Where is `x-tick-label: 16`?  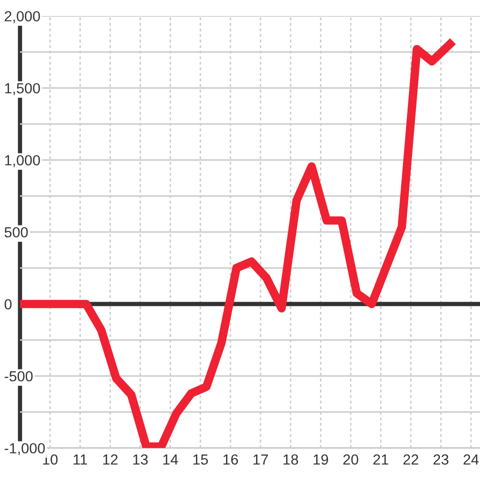 x-tick-label: 16 is located at coordinates (230, 459).